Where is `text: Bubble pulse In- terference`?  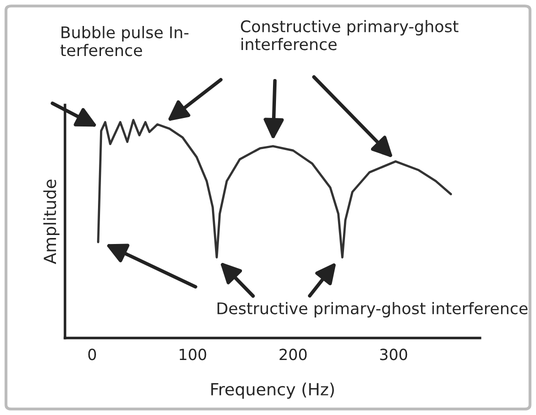 text: Bubble pulse In- terference is located at coordinates (124, 41).